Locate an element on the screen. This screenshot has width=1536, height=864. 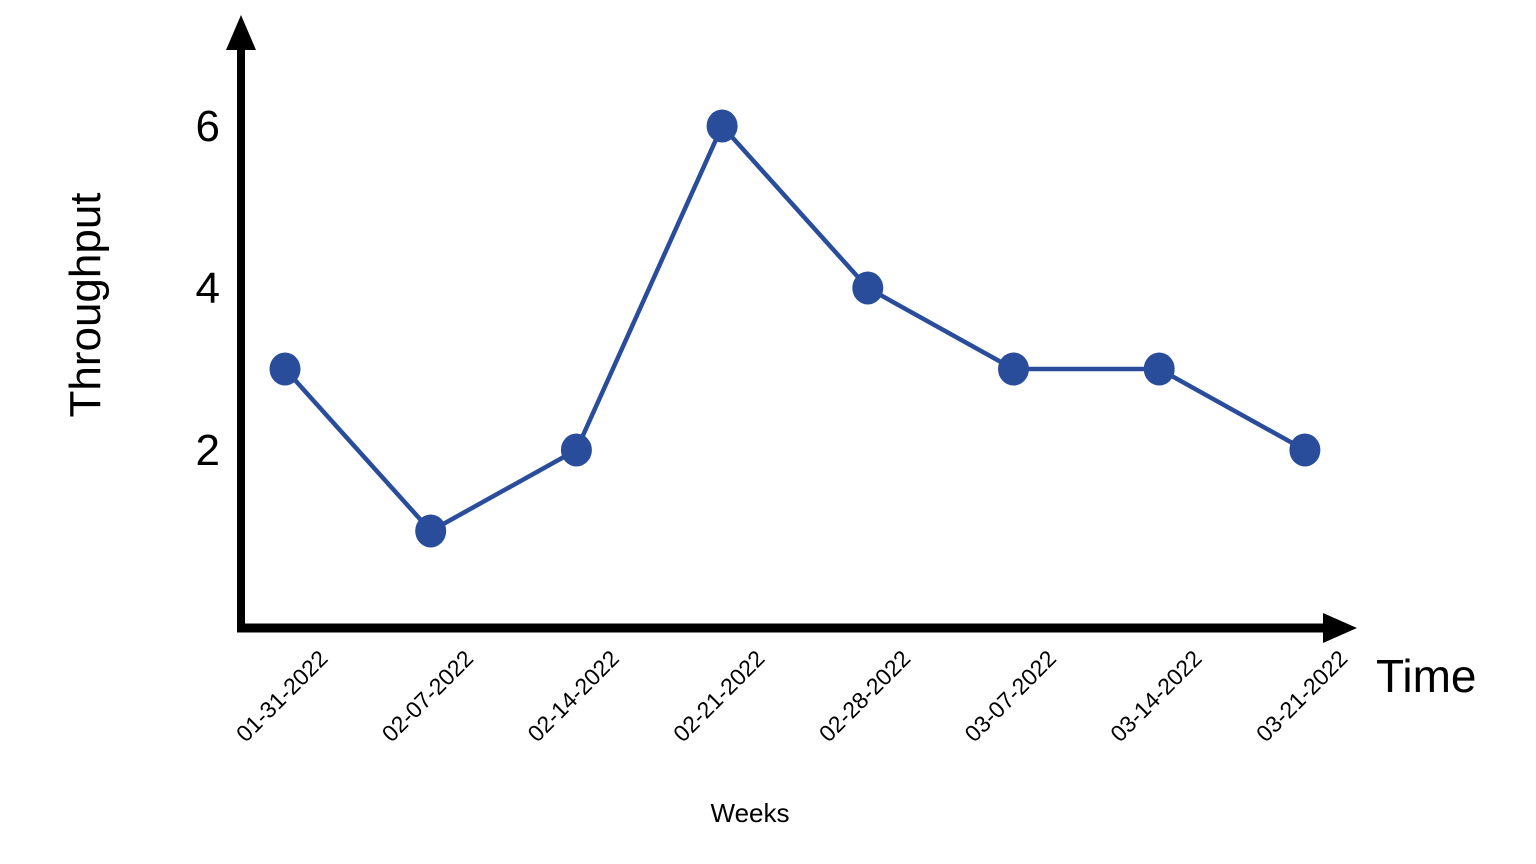
x-tick-label: 02-21-2022 is located at coordinates (719, 696).